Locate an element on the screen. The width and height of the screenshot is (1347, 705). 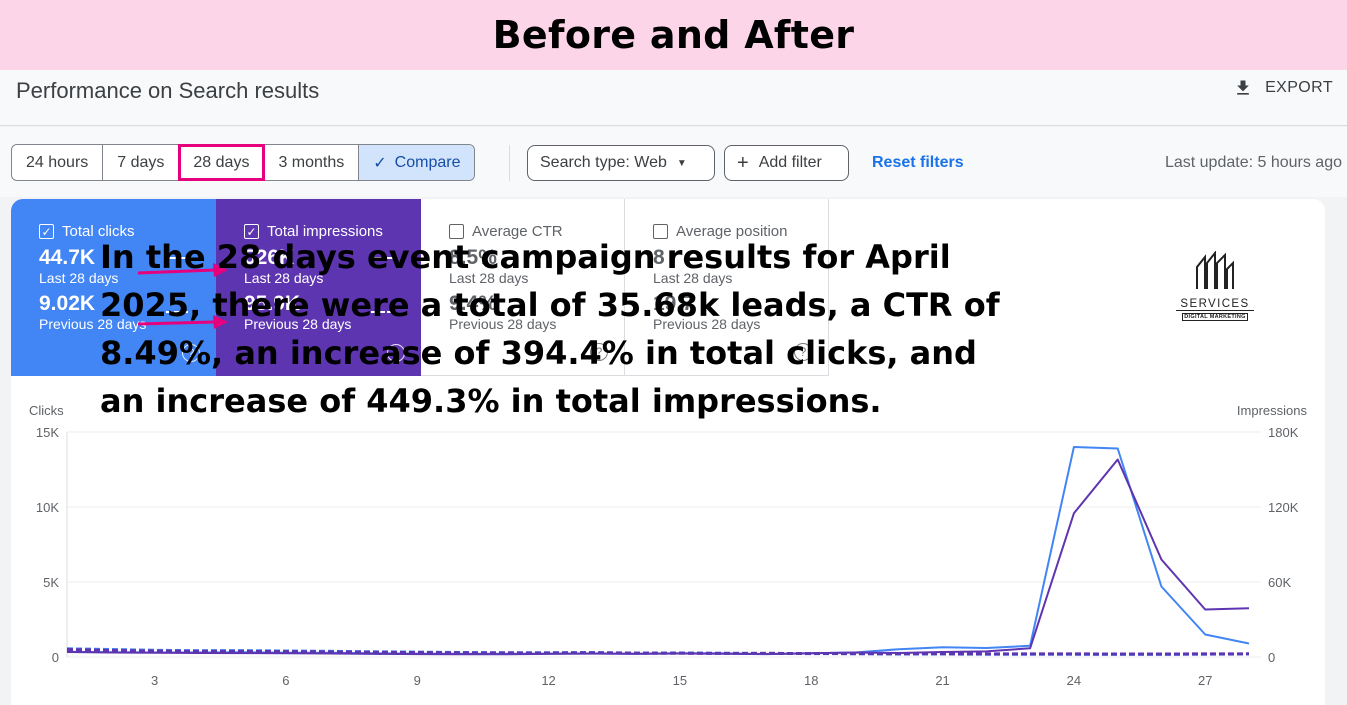
compare-button: ✓ Compare is located at coordinates (417, 162).